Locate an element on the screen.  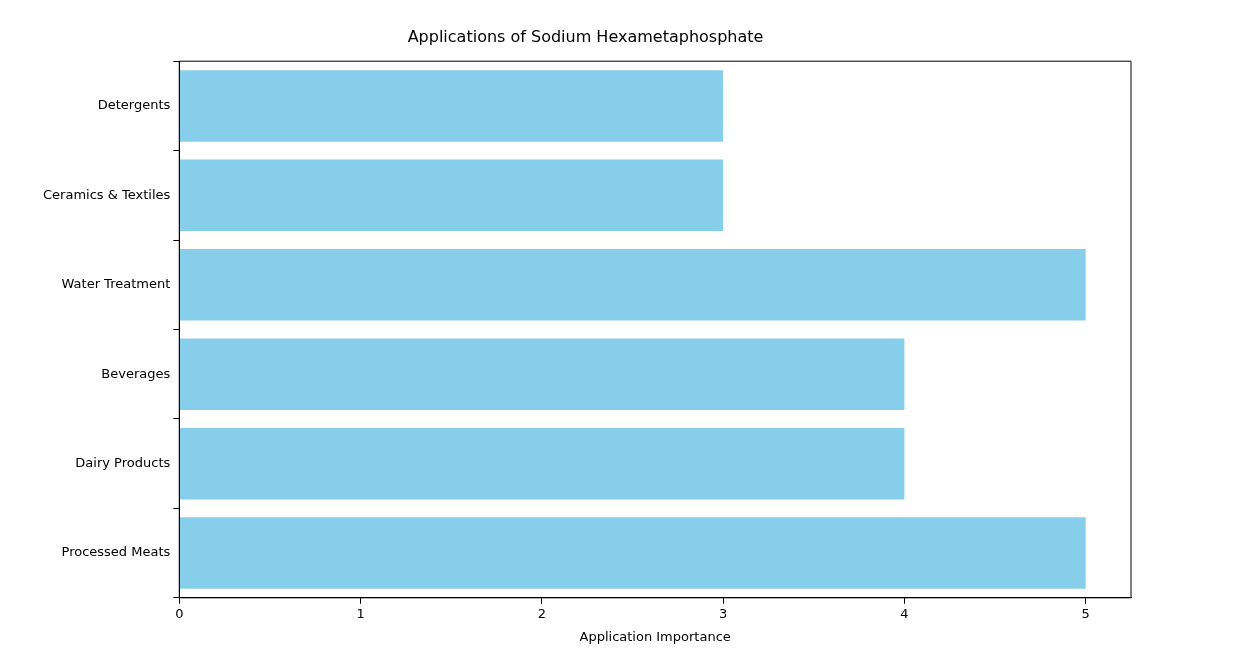
x-tick-label: 4 is located at coordinates (904, 613).